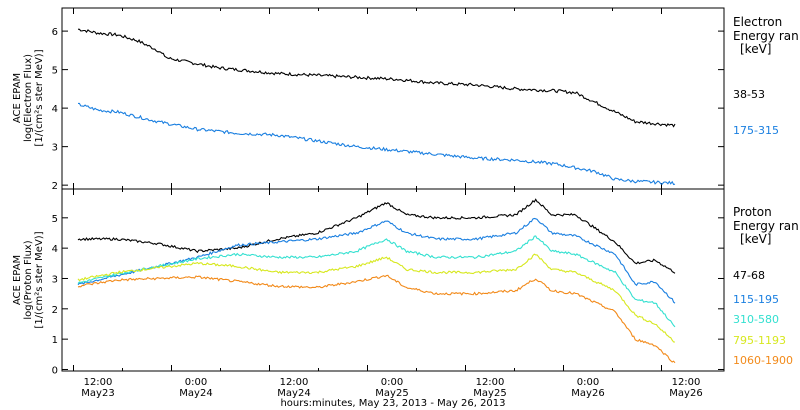  What do you see at coordinates (28, 279) in the screenshot?
I see `proton-ylabel-line2: log(Proton Flux)` at bounding box center [28, 279].